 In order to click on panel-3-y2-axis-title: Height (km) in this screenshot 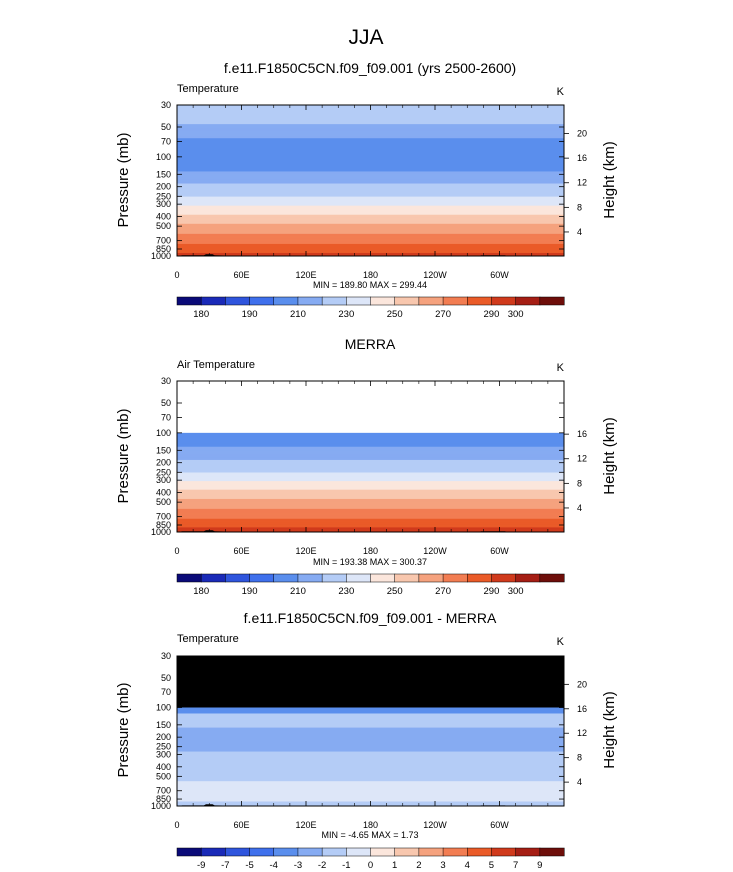, I will do `click(609, 730)`.